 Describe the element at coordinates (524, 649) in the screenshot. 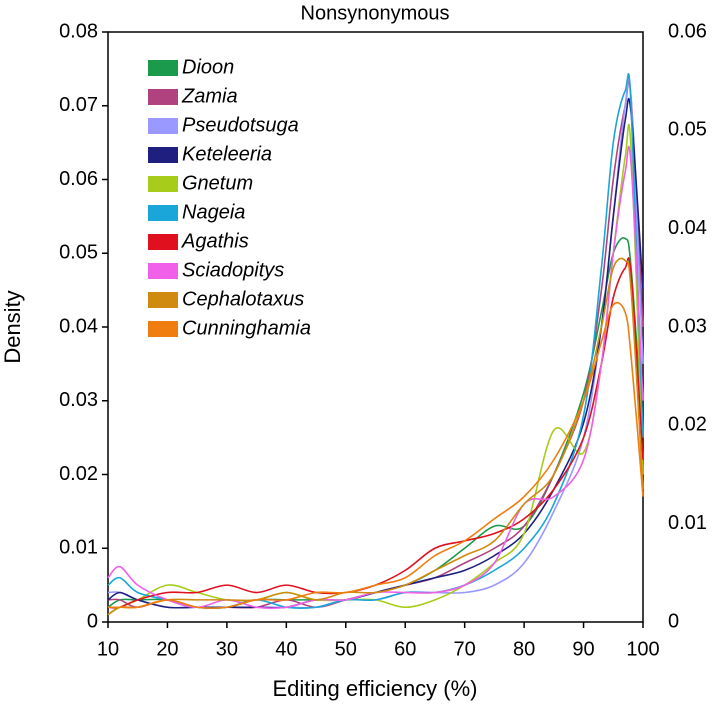

I see `x-tick-label: 80` at that location.